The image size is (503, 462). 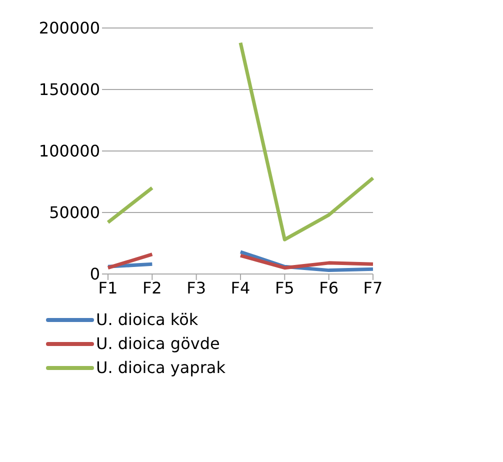 I want to click on x-tick-label: F6, so click(x=329, y=288).